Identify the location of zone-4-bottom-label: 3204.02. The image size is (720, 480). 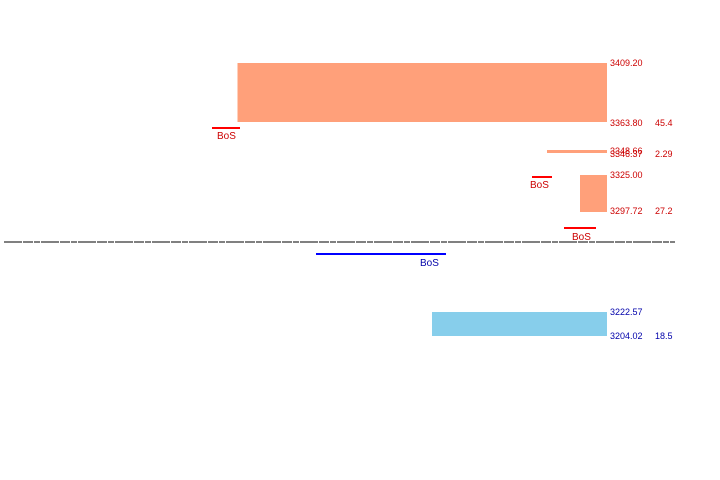
(626, 336).